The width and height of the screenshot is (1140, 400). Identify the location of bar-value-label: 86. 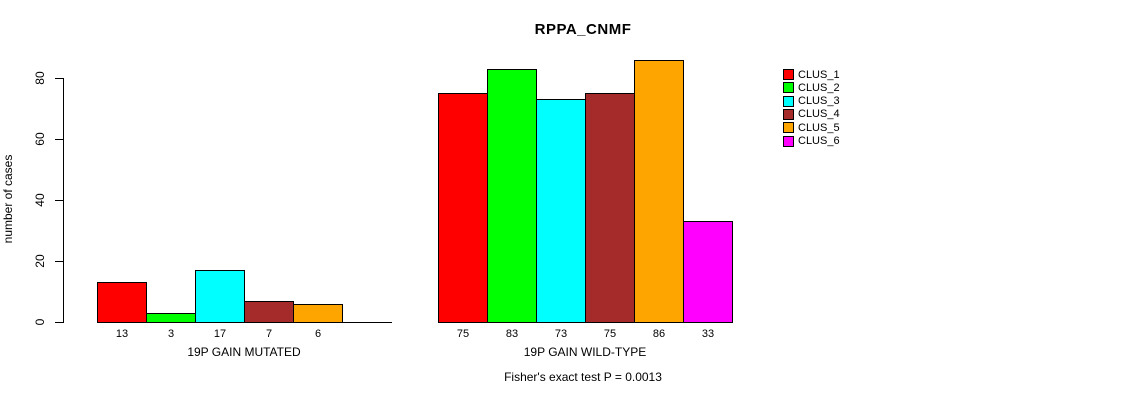
(659, 334).